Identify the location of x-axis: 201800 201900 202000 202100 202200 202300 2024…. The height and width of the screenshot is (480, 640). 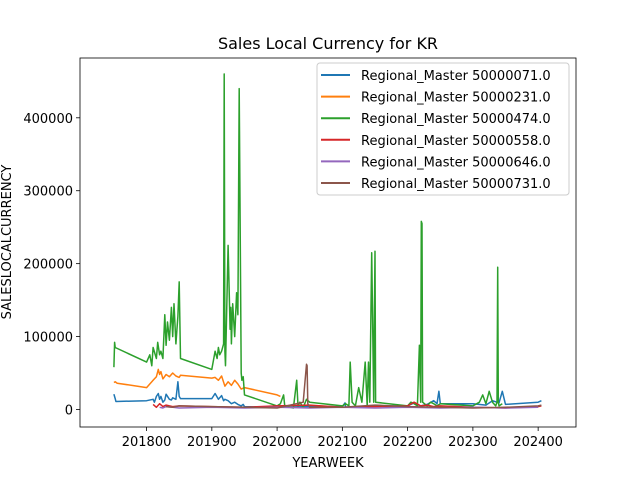
(342, 438).